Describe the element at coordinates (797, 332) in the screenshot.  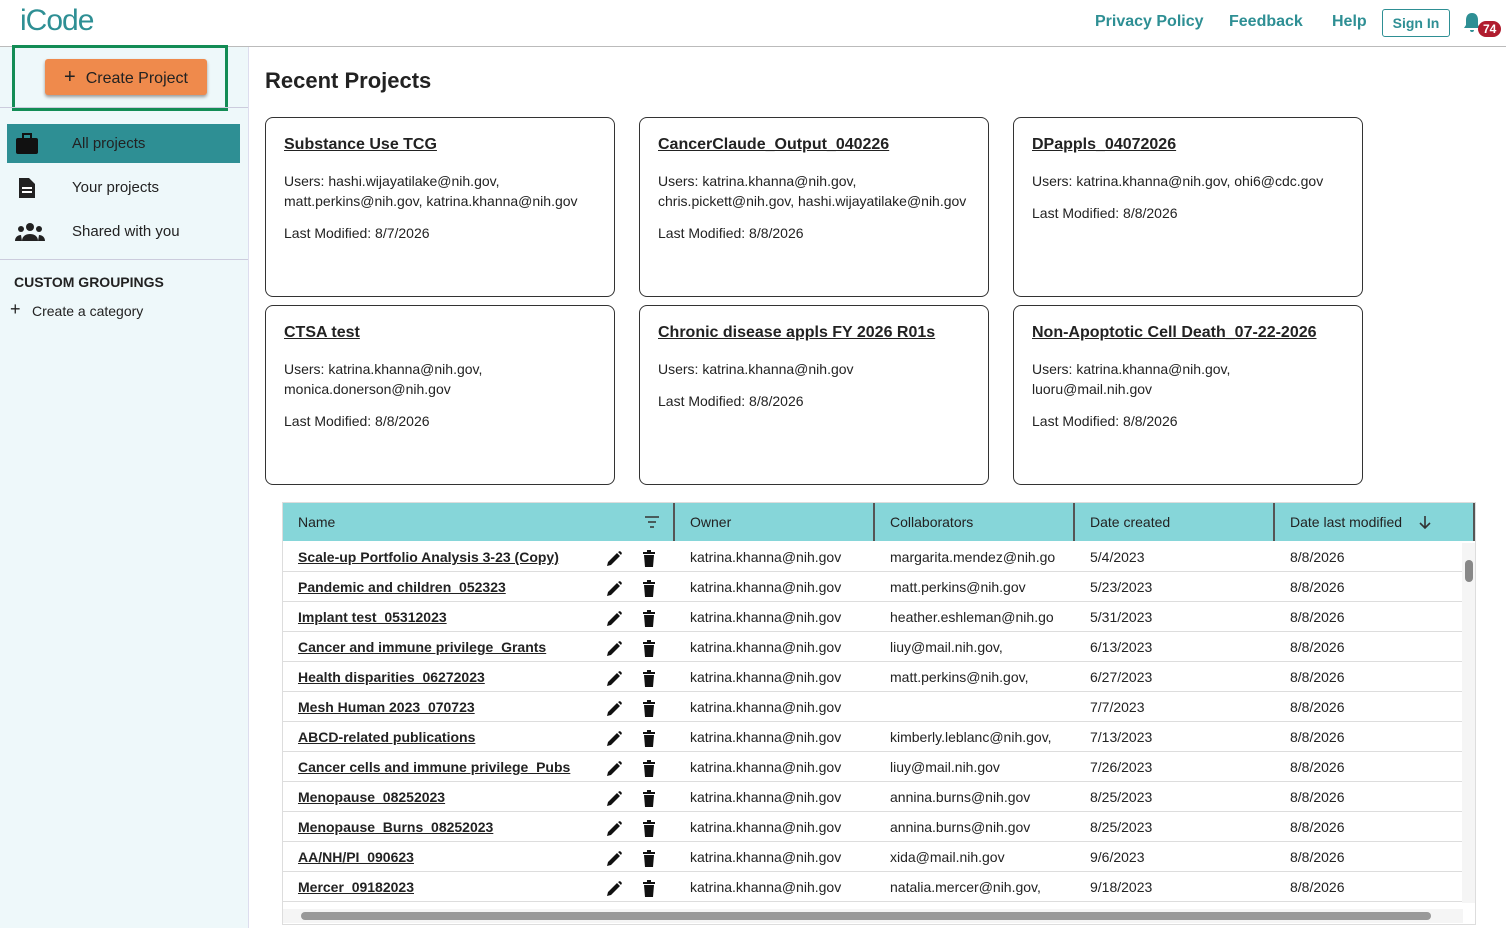
I see `card-title: Chronic disease appls FY 2026 R01s` at that location.